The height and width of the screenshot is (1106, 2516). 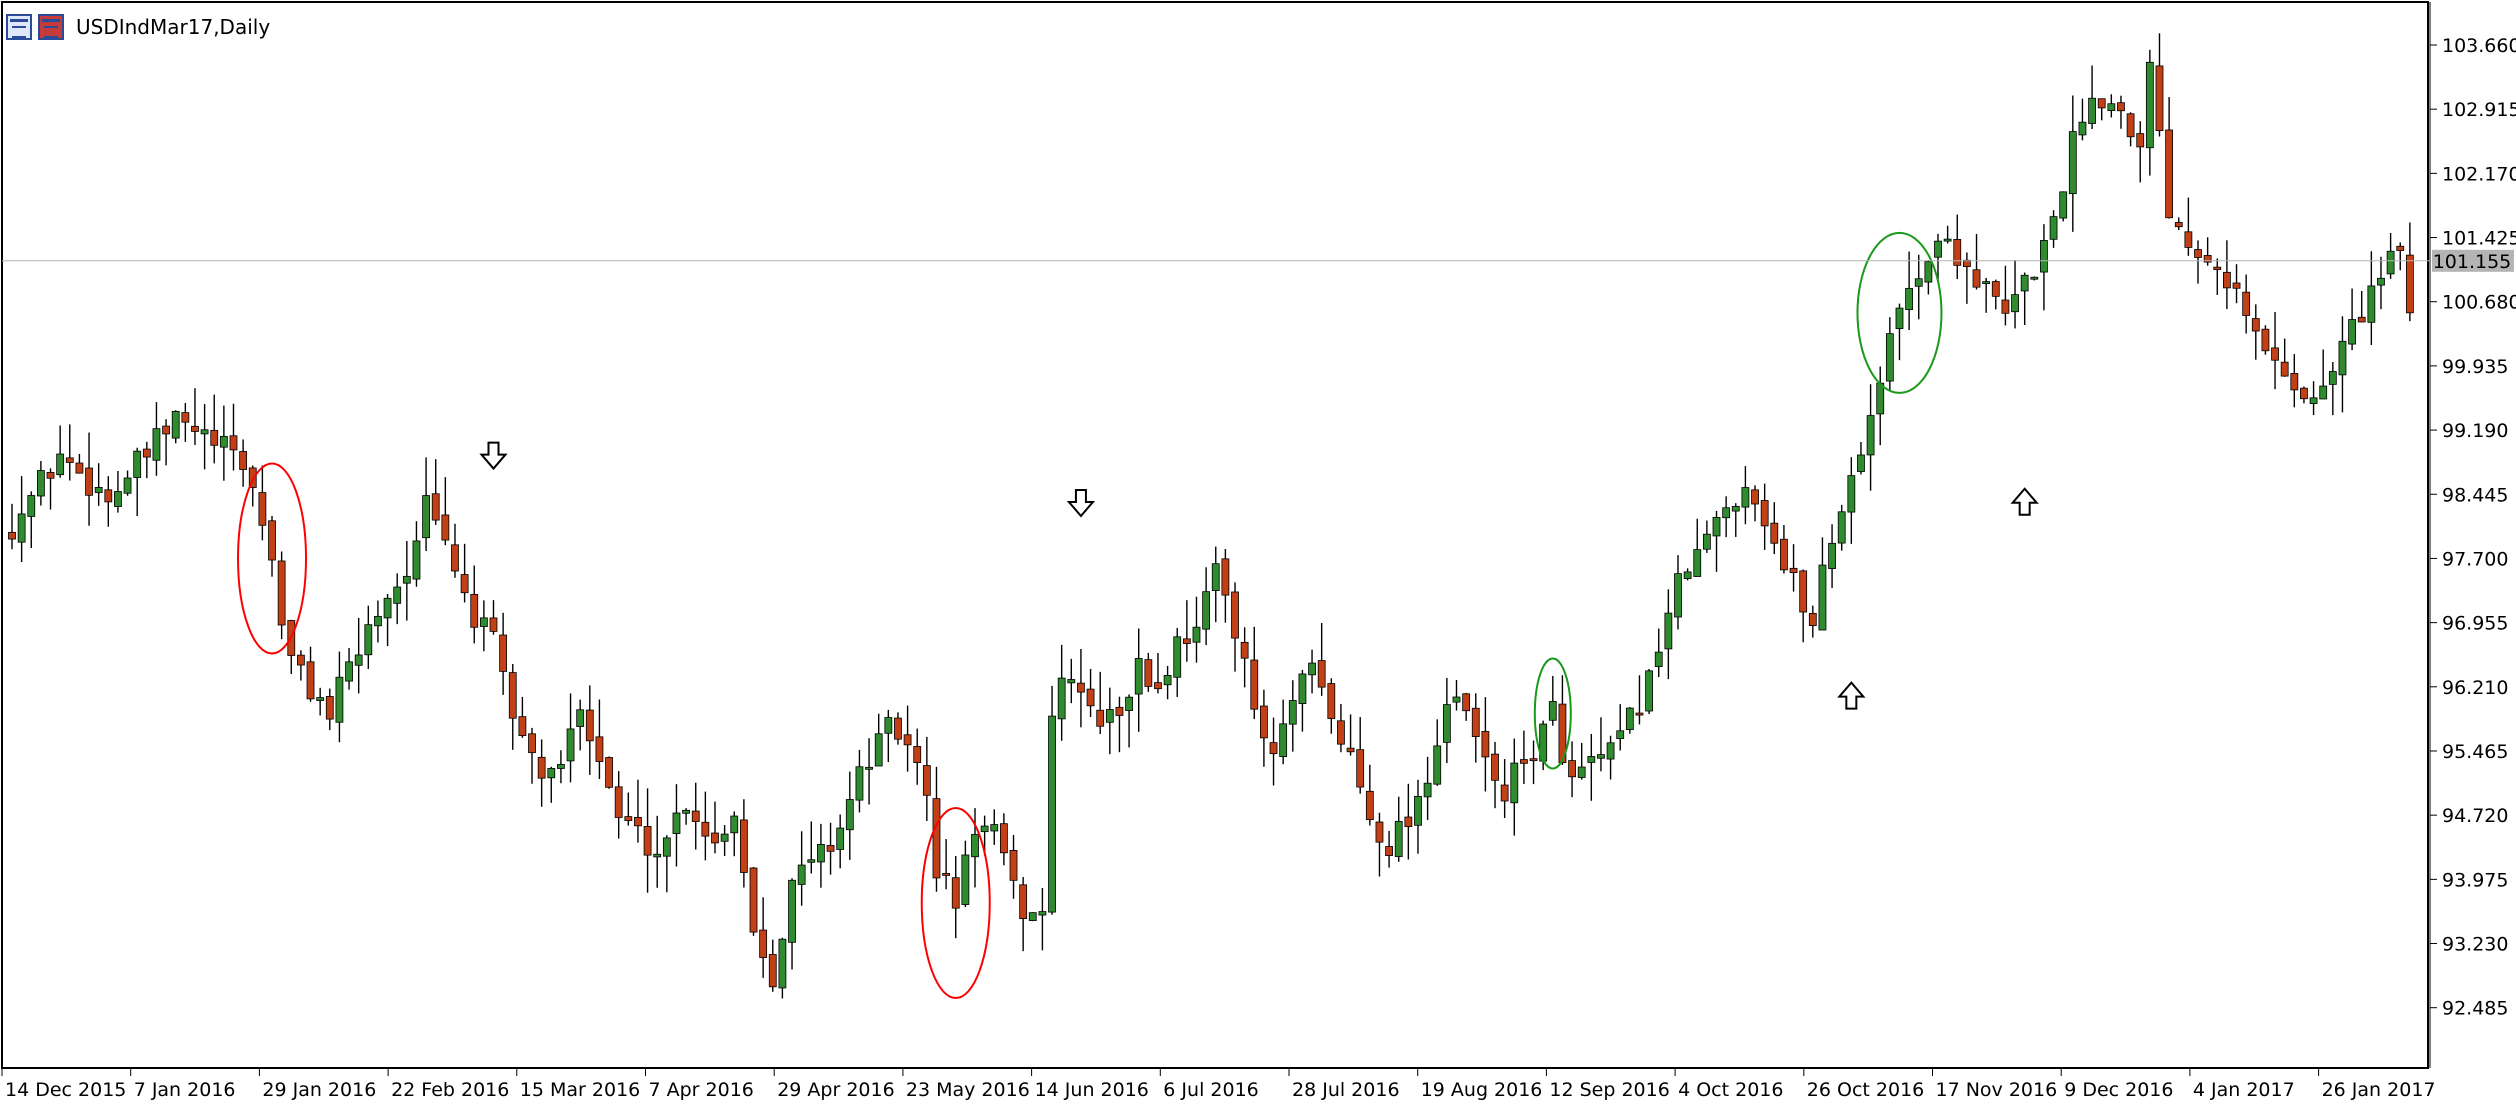 I want to click on time-tick-label: 14 Jun 2016, so click(x=1092, y=1090).